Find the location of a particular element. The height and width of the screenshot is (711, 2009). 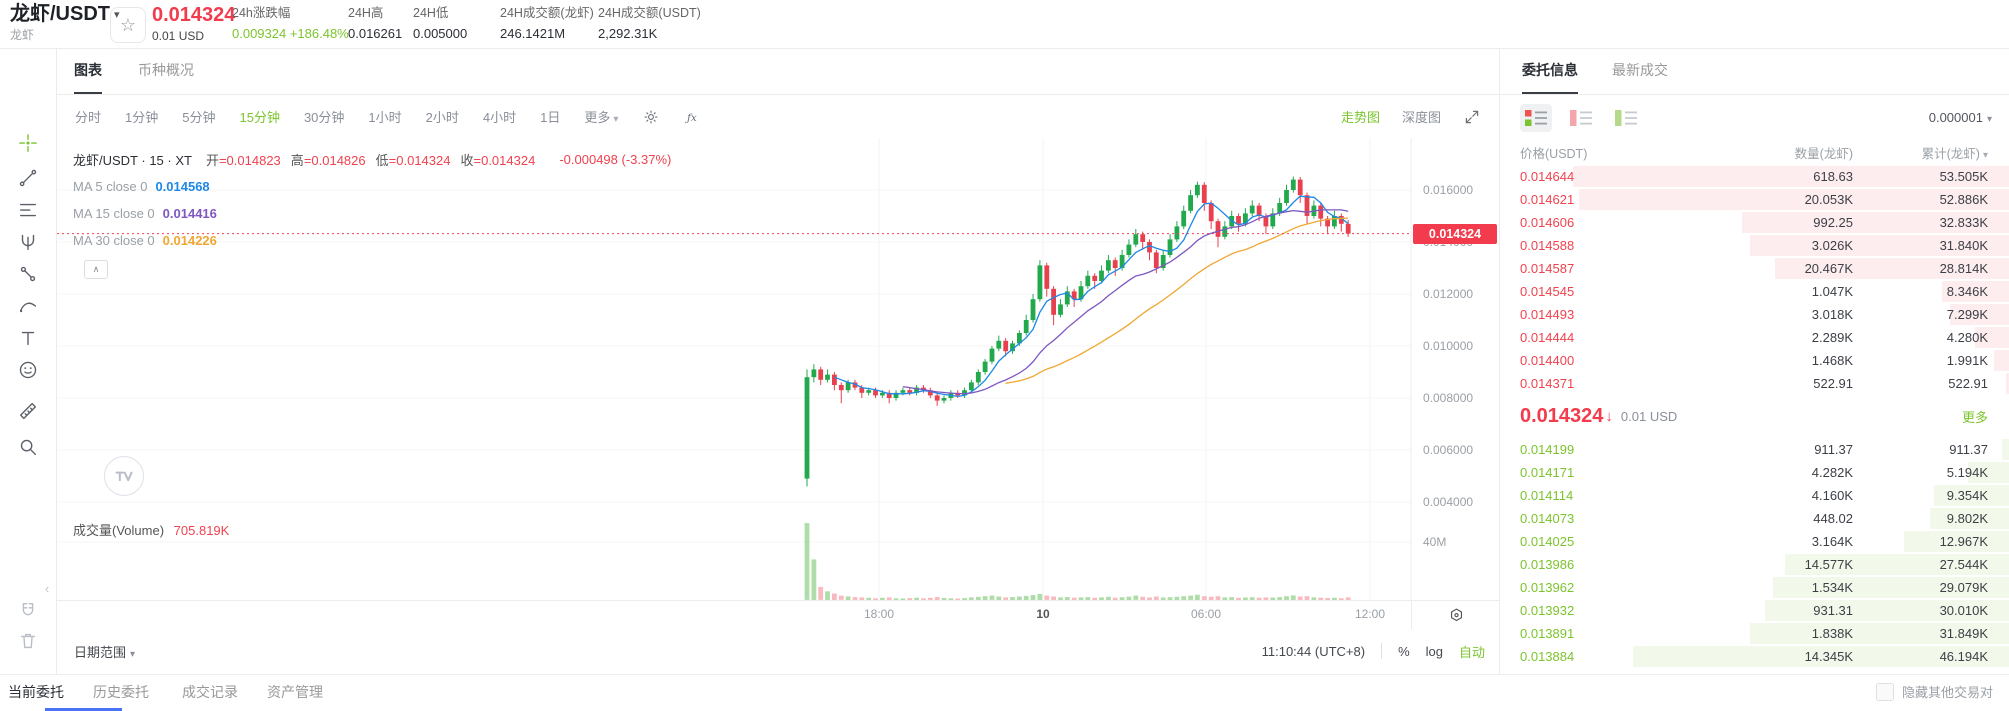

order-amount: 3.026K is located at coordinates (1832, 245).